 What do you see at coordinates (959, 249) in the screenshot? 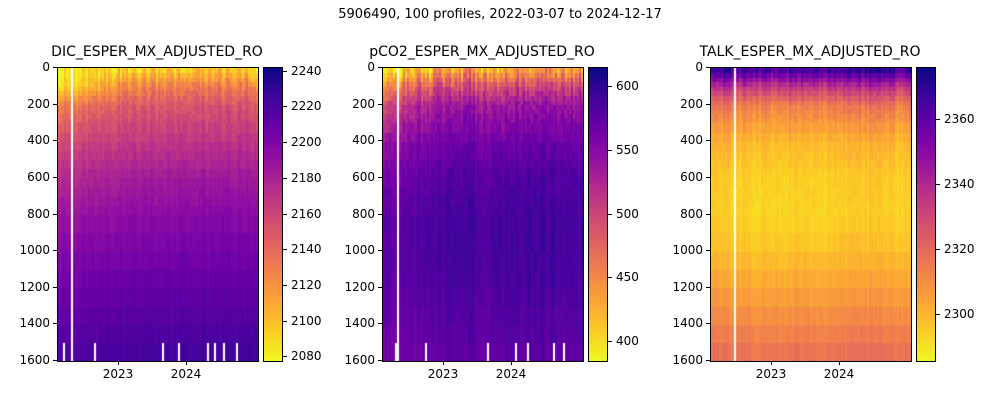
I see `colorbar-tick-label: 2320` at bounding box center [959, 249].